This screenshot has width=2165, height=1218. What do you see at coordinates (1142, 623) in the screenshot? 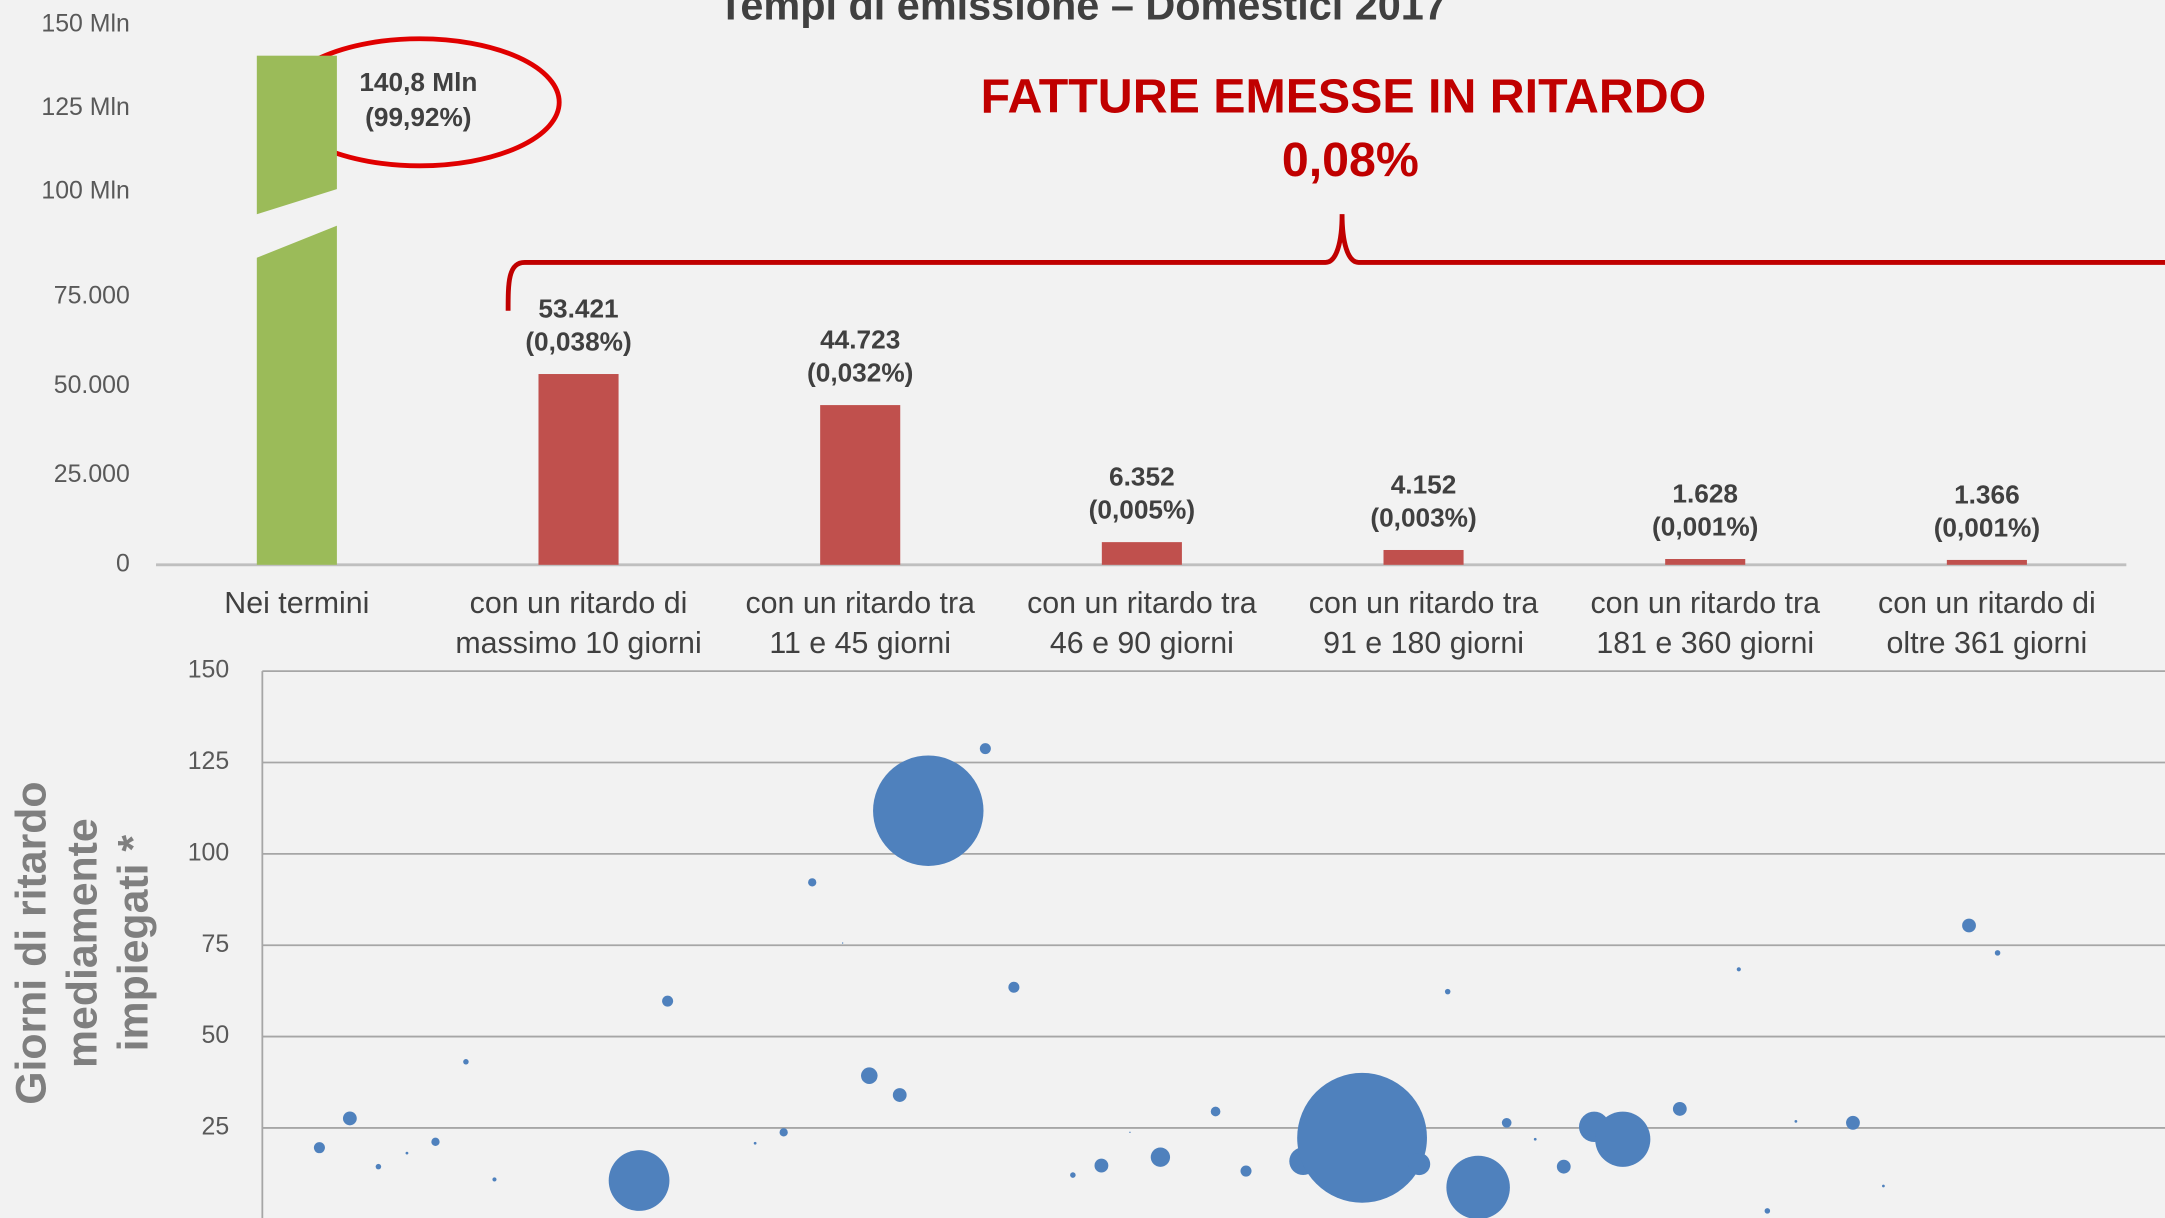
I see `x-tick-label: con un ritardo tra 46 e 90 giorni` at bounding box center [1142, 623].